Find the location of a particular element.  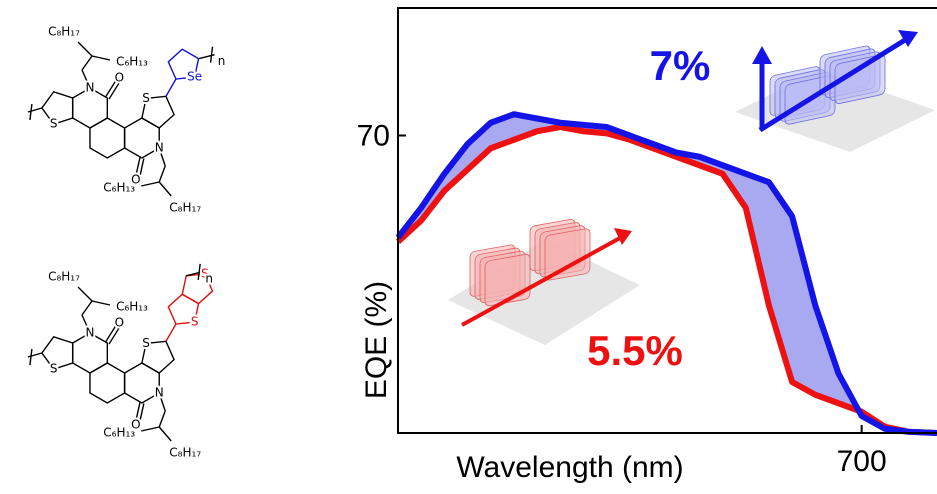

molecule: C₈H₁₇ C₆H₁₃ N O S S Se n O N C₆H₁₃ C₈H₁₇ is located at coordinates (127, 120).